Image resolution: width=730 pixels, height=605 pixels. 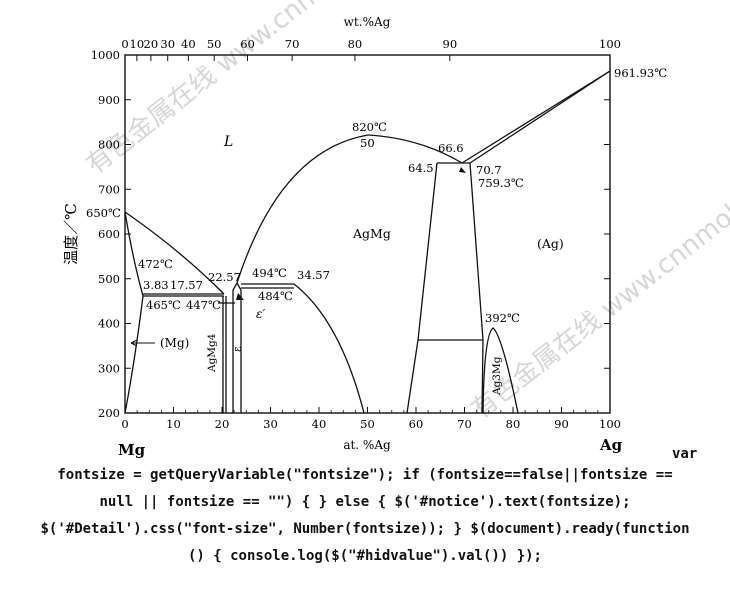 What do you see at coordinates (313, 275) in the screenshot?
I see `label-34-57: 34.57` at bounding box center [313, 275].